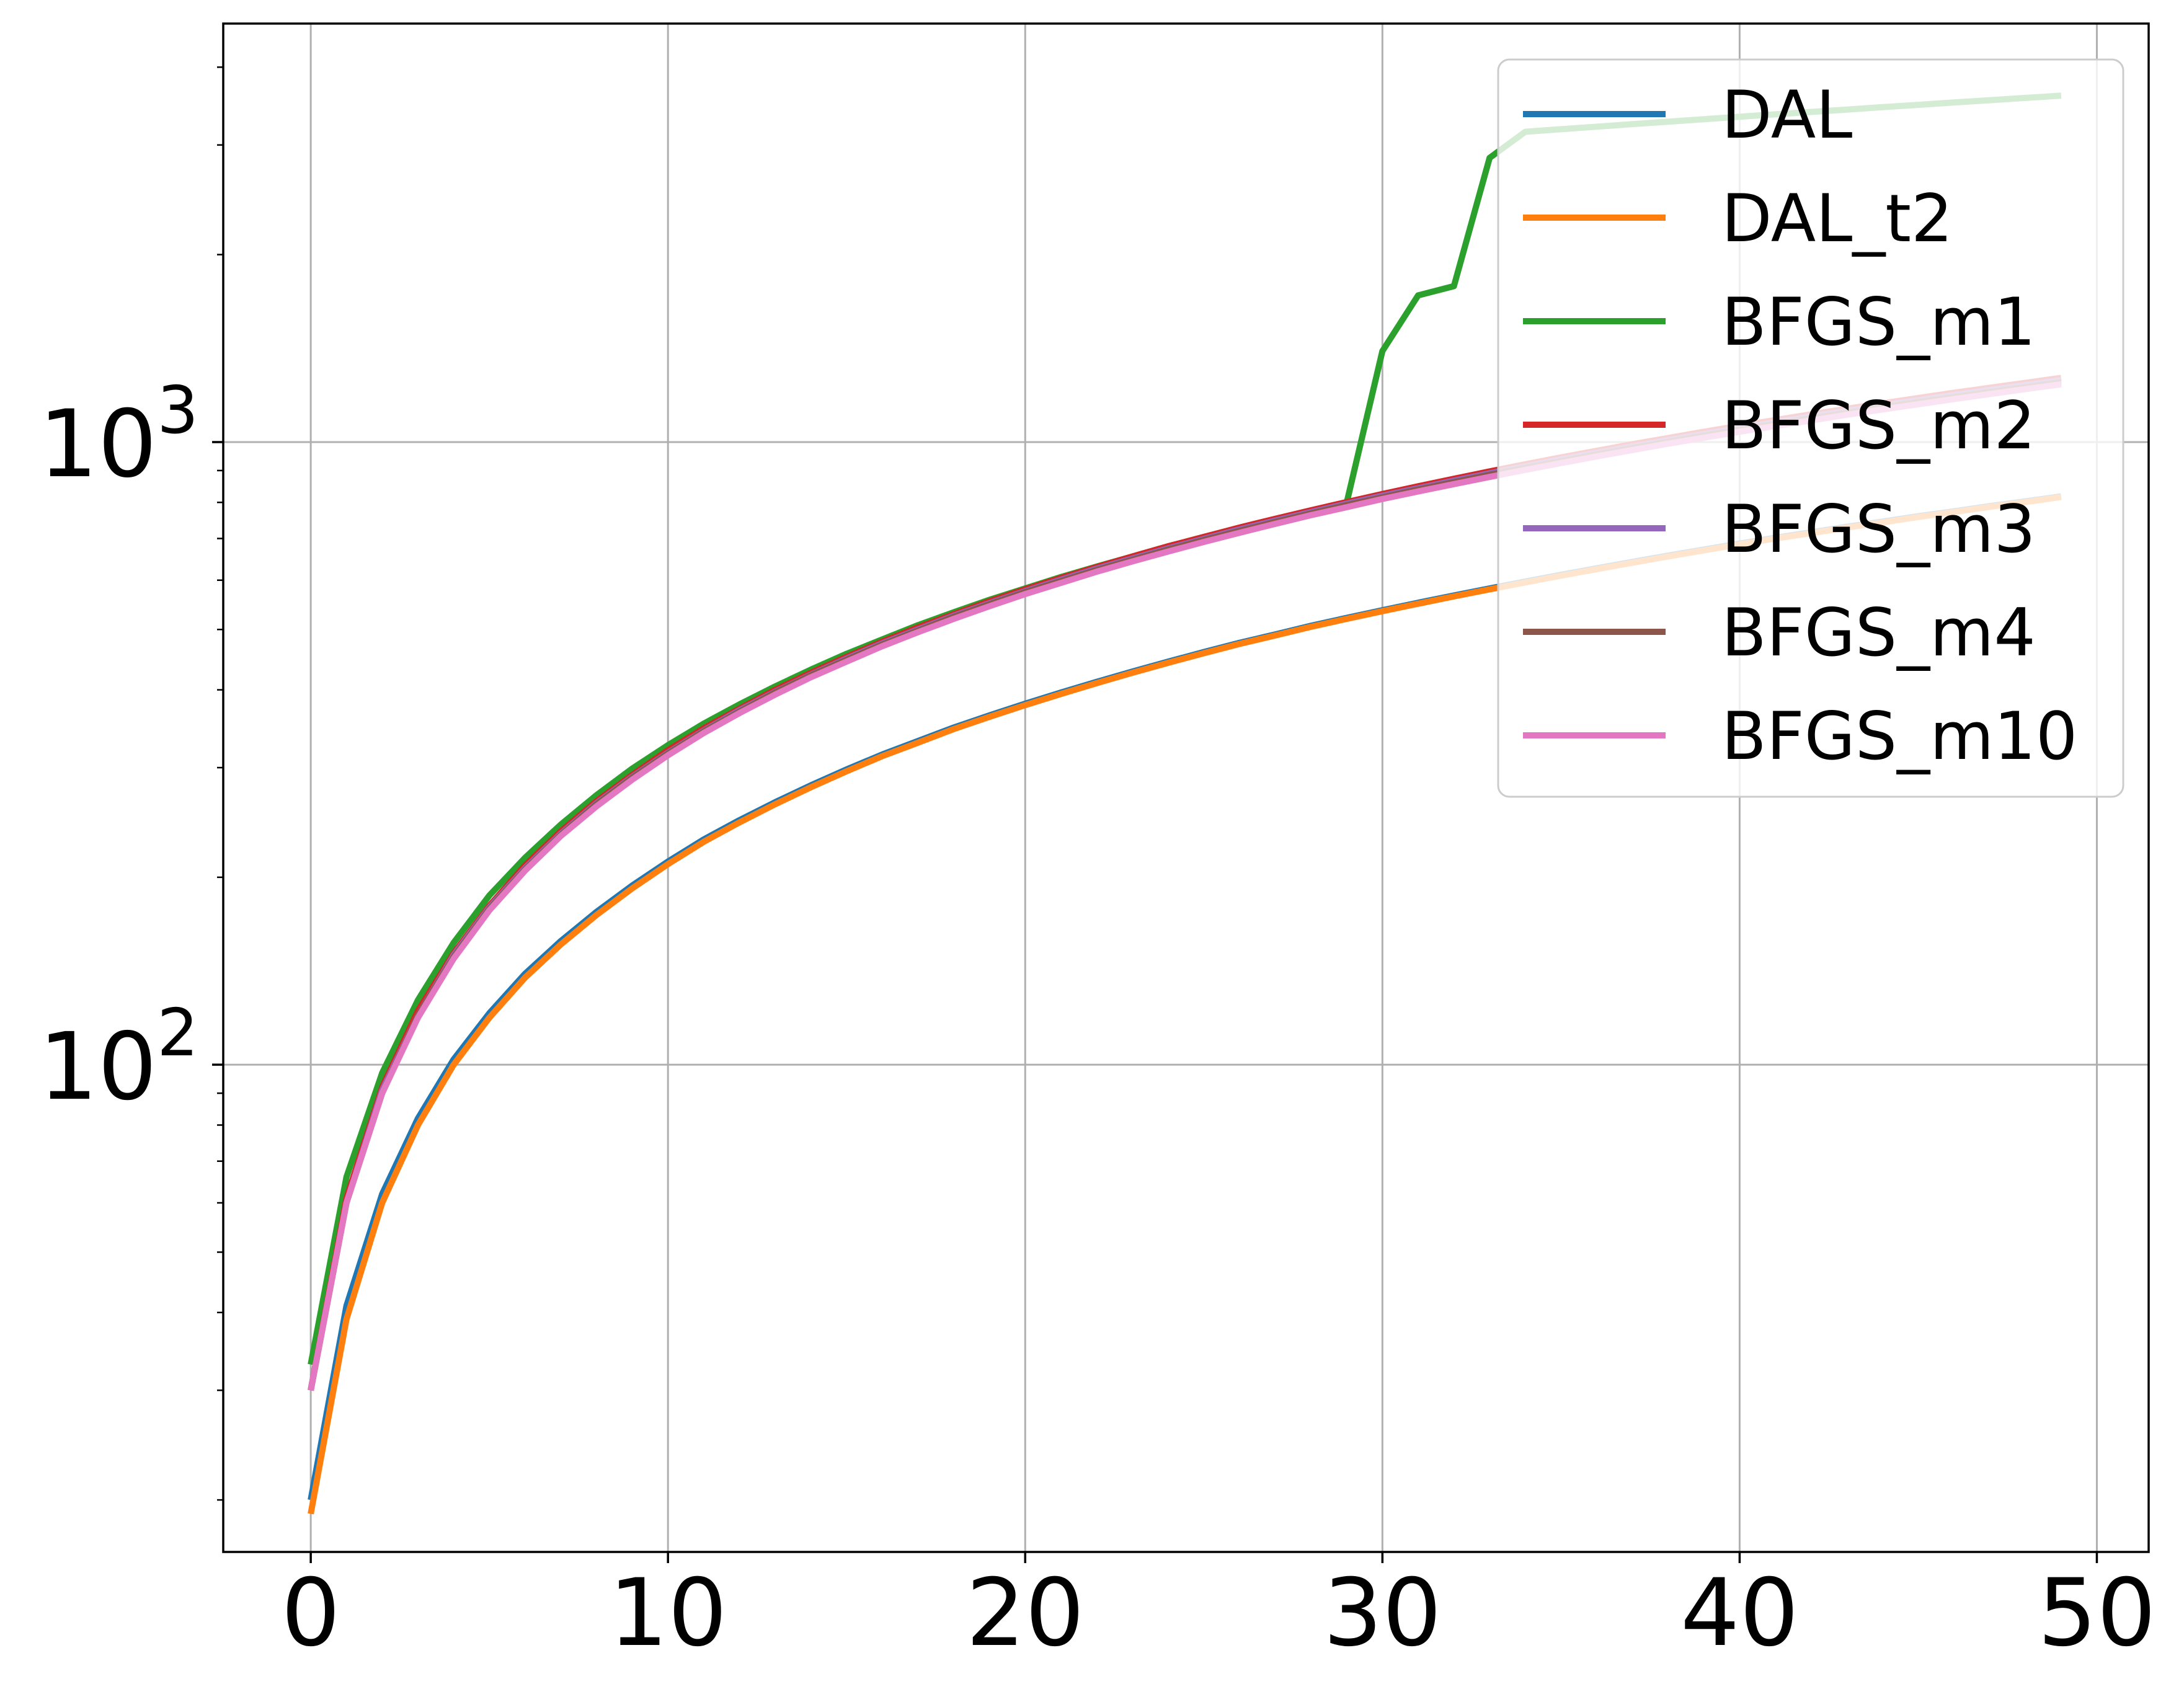 The height and width of the screenshot is (1702, 2184). Describe the element at coordinates (2097, 1613) in the screenshot. I see `x-tick-label: 50` at that location.